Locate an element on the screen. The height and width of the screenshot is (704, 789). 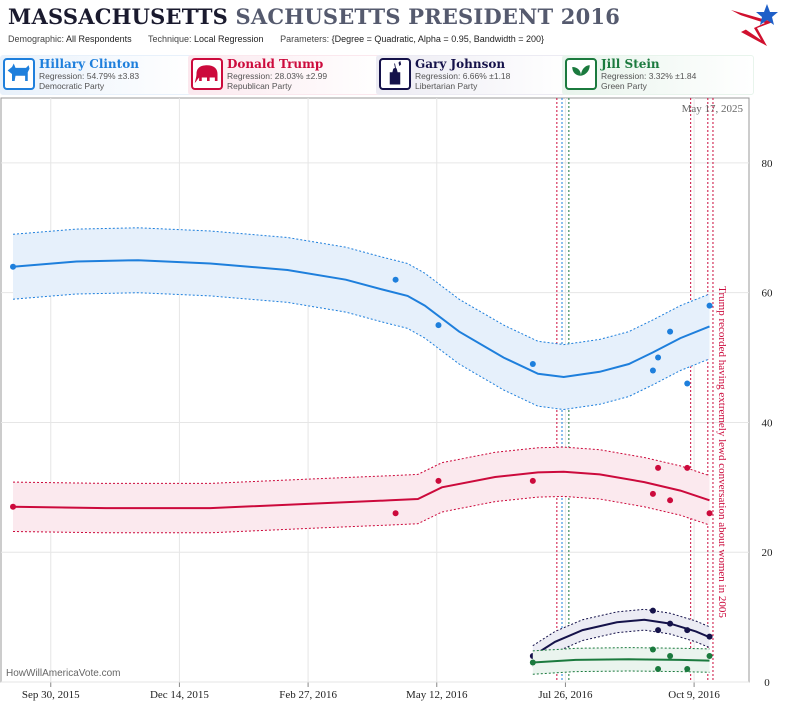
site-logo-icon is located at coordinates (754, 25).